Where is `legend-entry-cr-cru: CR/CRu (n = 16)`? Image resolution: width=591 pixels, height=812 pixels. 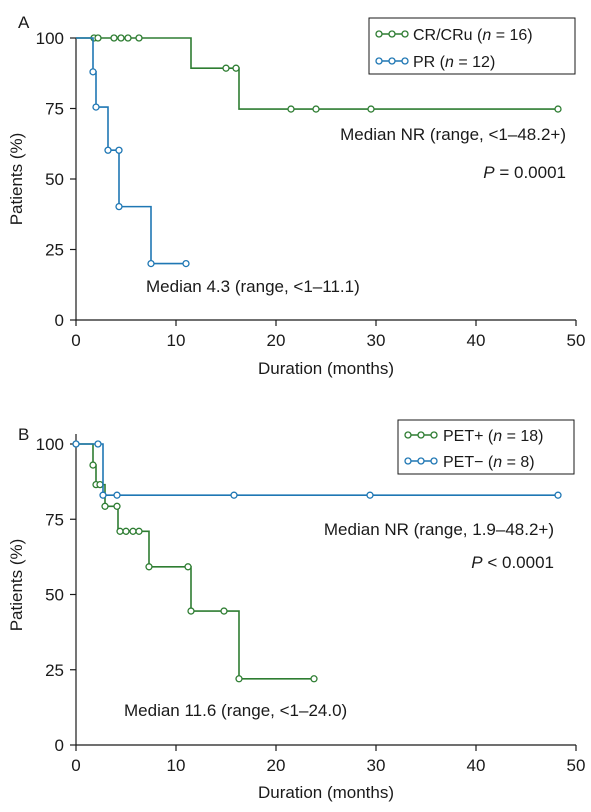
legend-entry-cr-cru: CR/CRu (n = 16) is located at coordinates (454, 35).